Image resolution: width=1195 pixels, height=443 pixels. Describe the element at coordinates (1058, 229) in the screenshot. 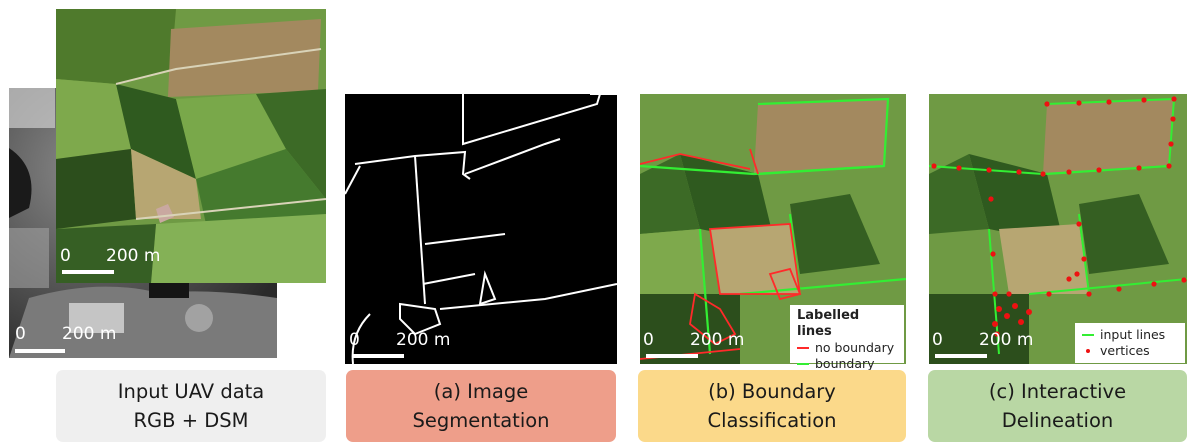

I see `delineation-image` at that location.